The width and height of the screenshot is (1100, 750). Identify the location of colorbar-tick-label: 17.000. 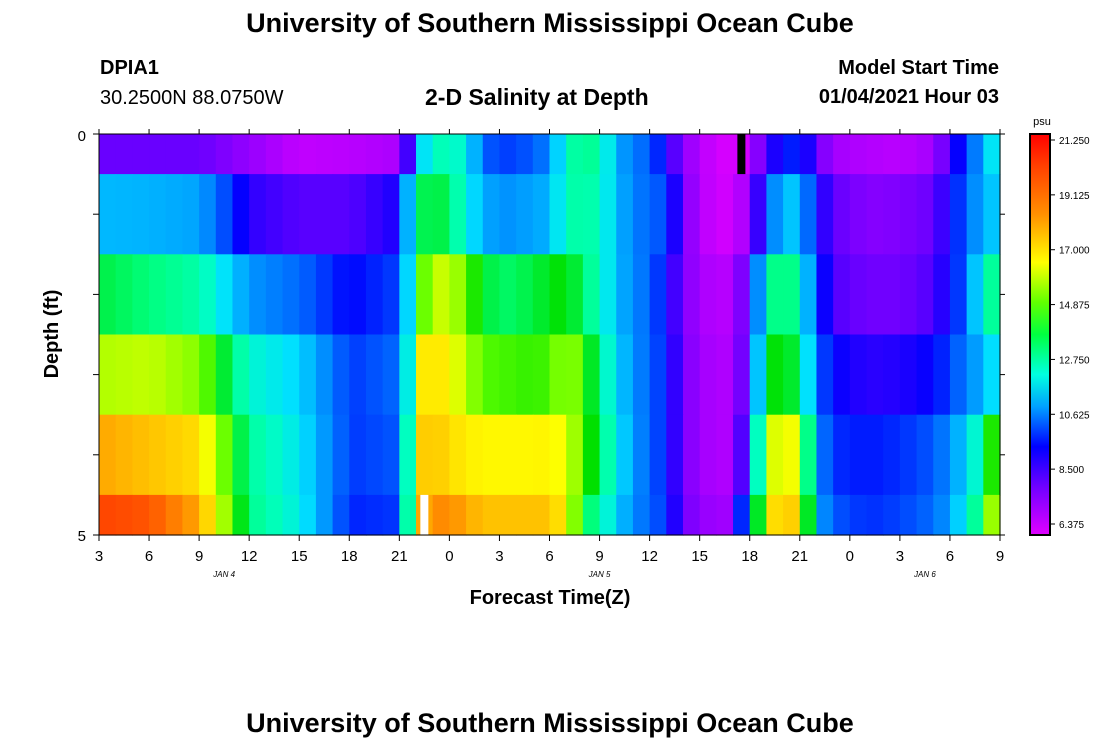
(1074, 251).